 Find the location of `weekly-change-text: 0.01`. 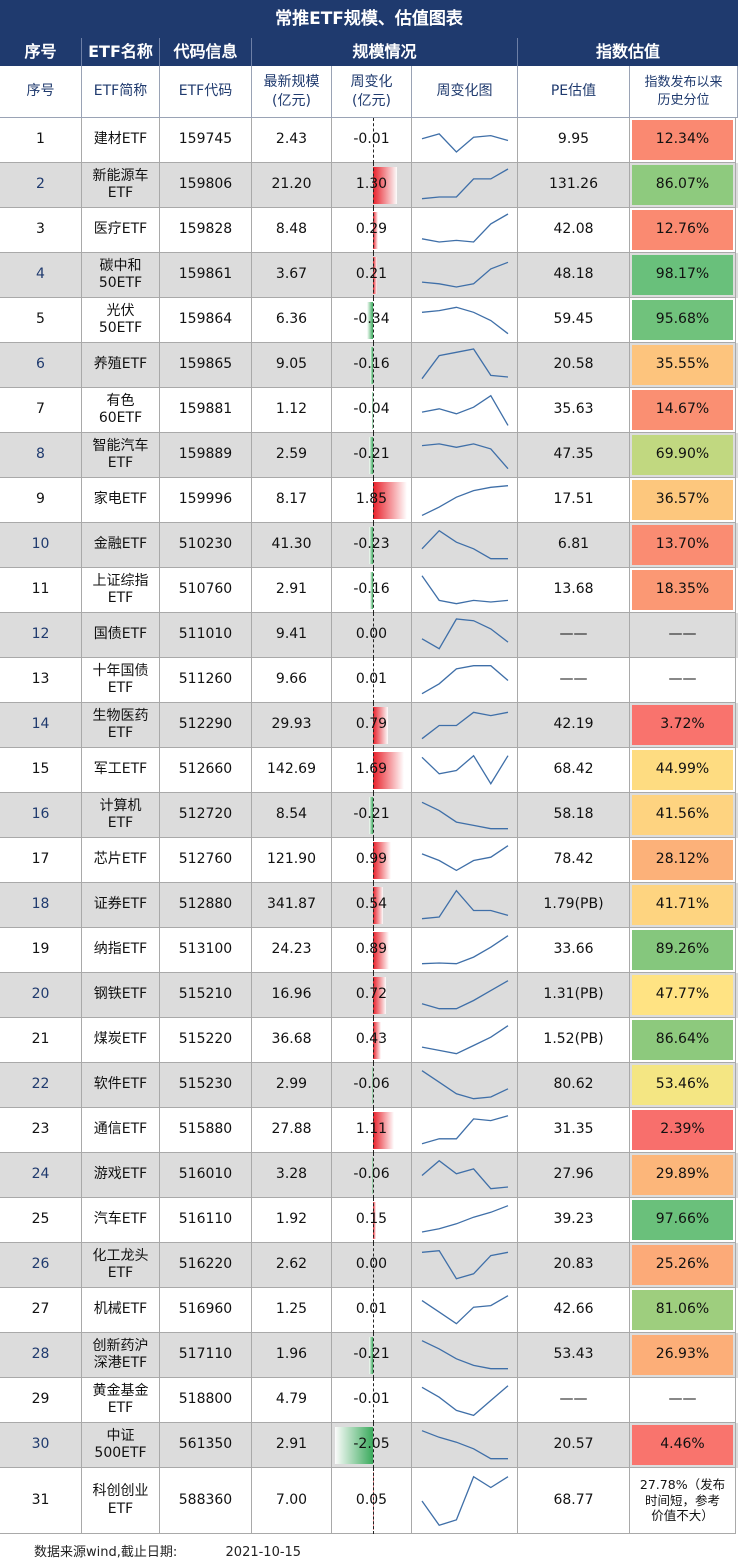

weekly-change-text: 0.01 is located at coordinates (371, 1309).